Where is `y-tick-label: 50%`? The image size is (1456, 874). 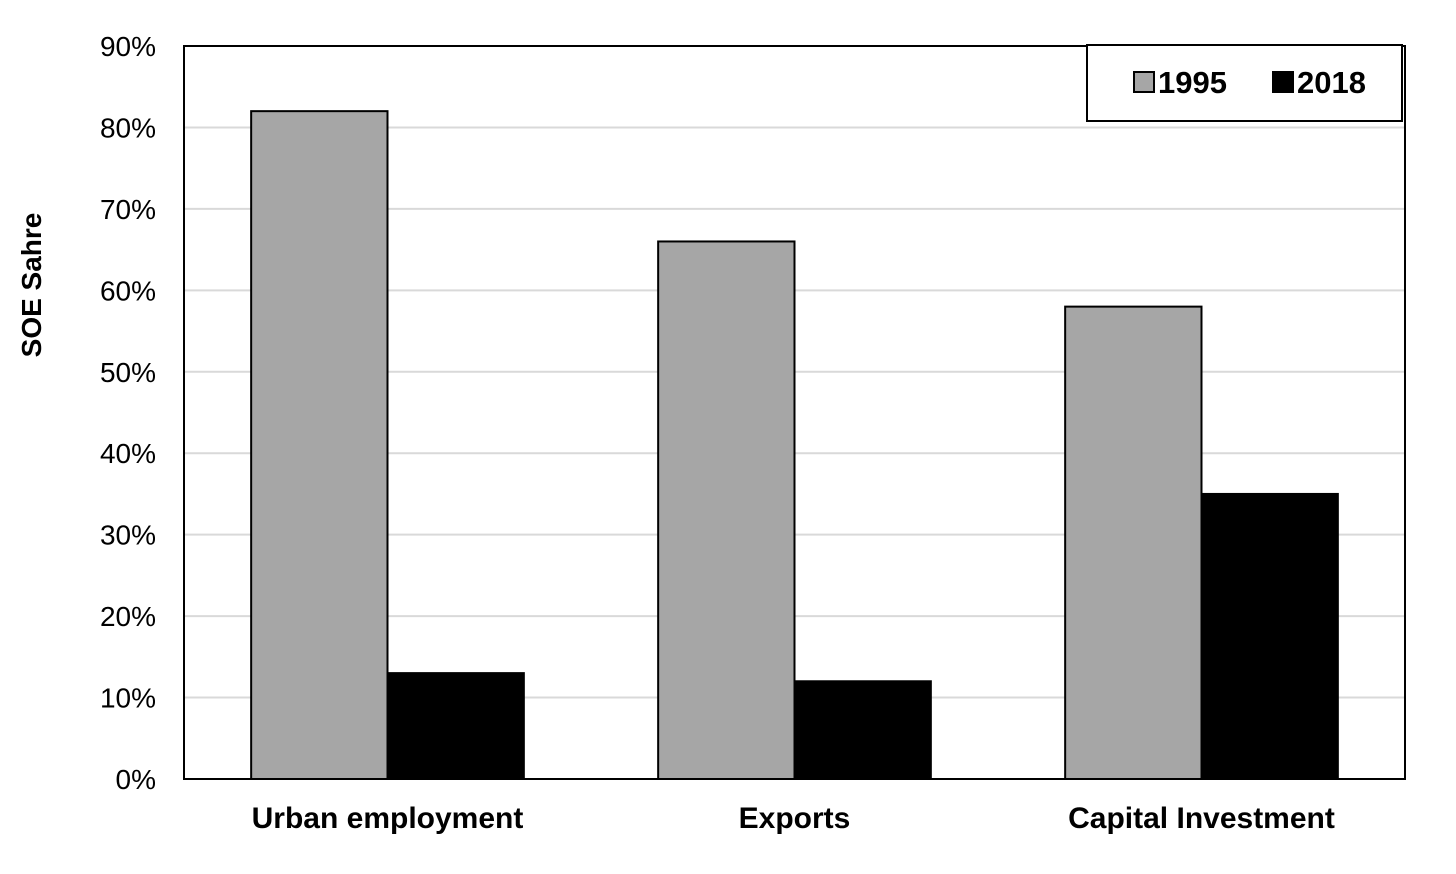 y-tick-label: 50% is located at coordinates (128, 372).